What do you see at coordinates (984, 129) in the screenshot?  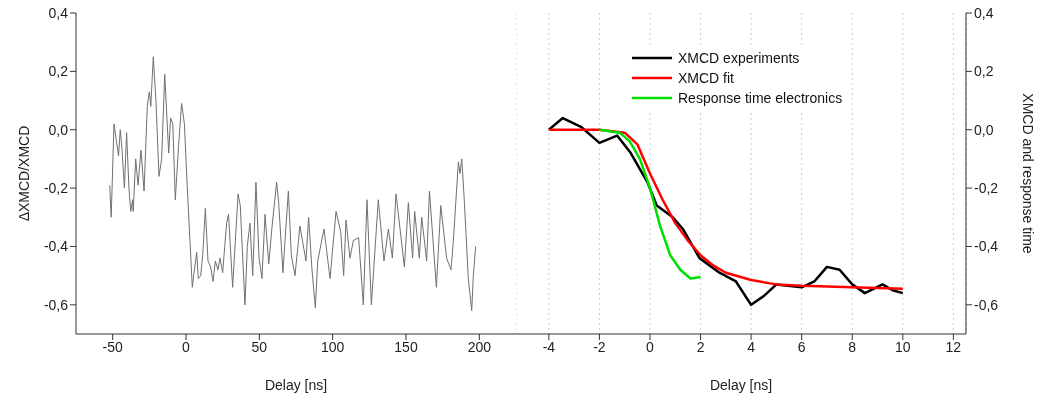 I see `y2-tick-label: 0,0` at bounding box center [984, 129].